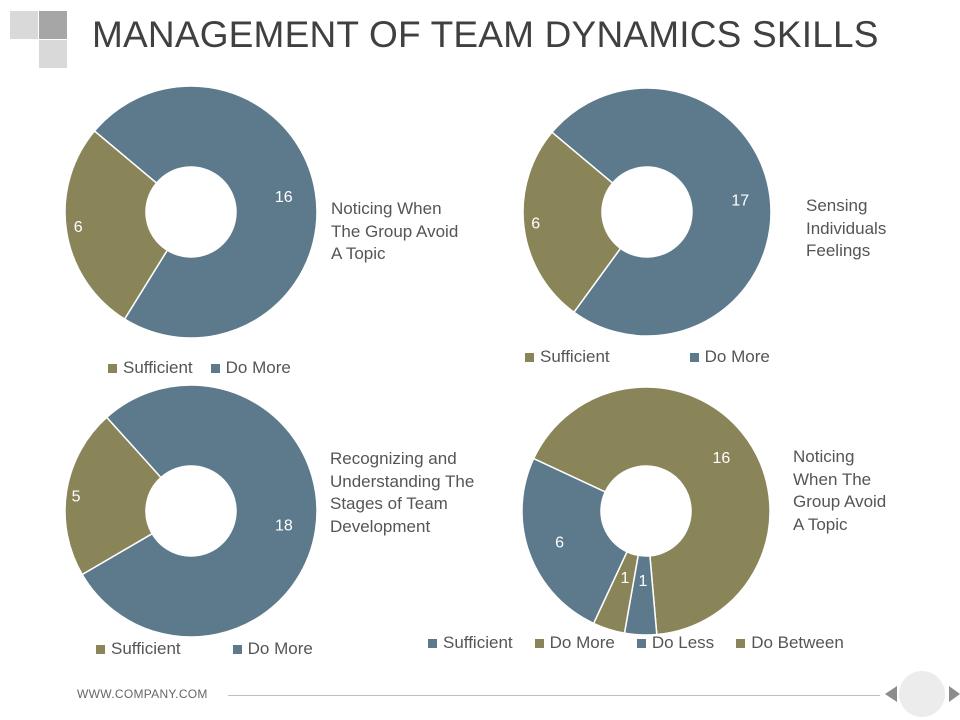  I want to click on donut-chart-recognizing-stages: 18 5, so click(191, 511).